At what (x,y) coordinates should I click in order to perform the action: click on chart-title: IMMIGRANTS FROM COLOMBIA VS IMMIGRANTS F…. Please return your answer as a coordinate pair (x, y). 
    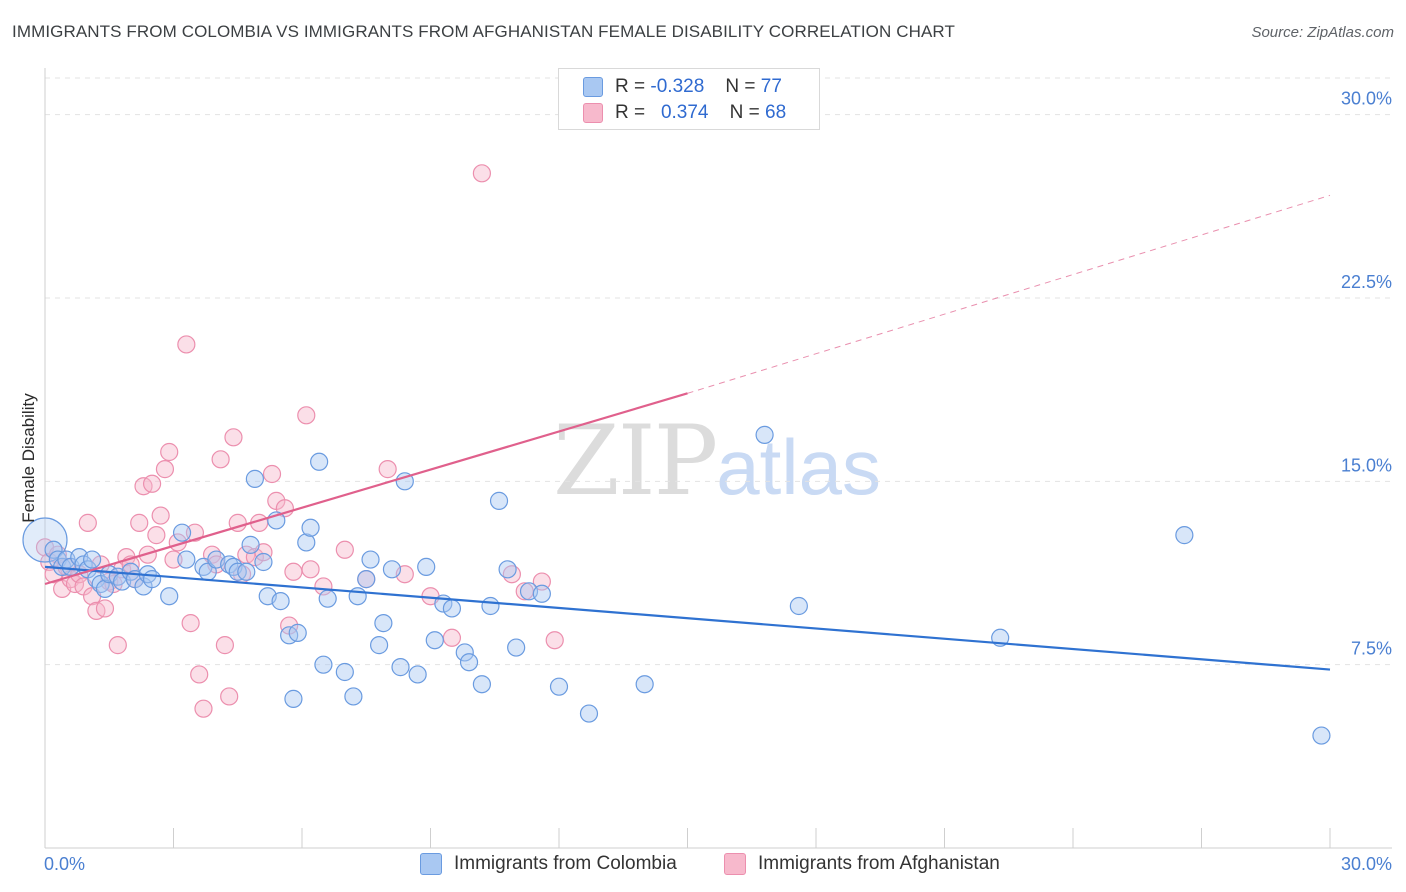
    Looking at the image, I should click on (483, 31).